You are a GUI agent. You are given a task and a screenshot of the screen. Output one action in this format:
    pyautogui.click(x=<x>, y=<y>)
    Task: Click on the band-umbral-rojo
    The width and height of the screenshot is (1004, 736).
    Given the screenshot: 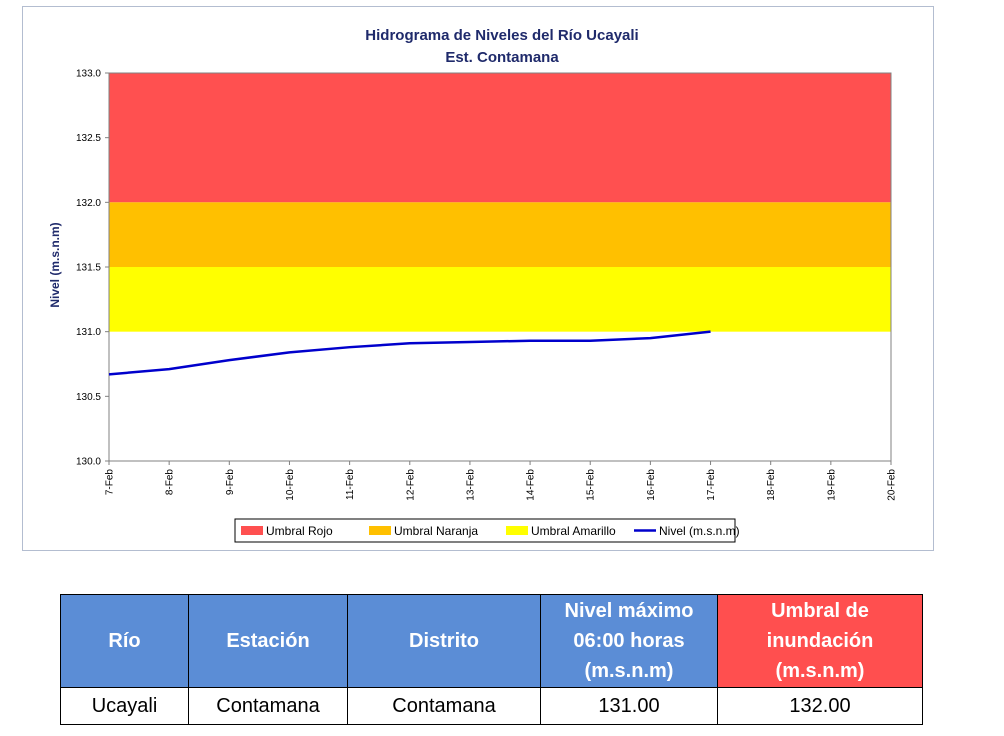 What is the action you would take?
    pyautogui.click(x=500, y=138)
    